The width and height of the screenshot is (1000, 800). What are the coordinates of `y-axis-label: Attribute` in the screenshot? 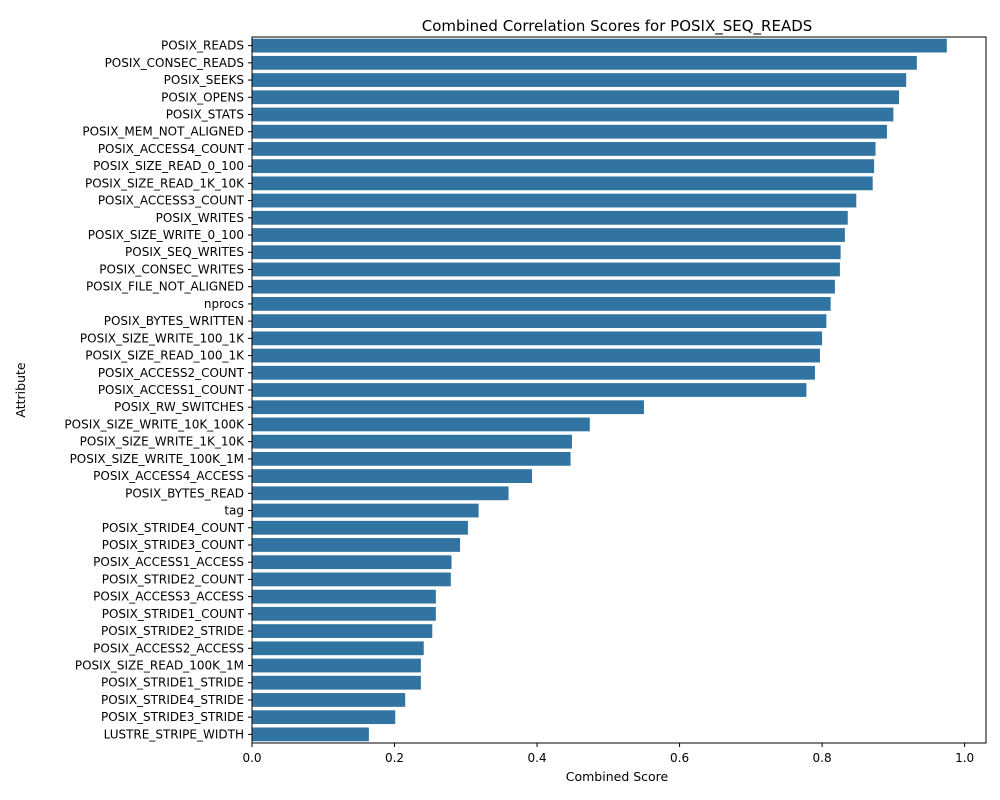 It's located at (20, 390).